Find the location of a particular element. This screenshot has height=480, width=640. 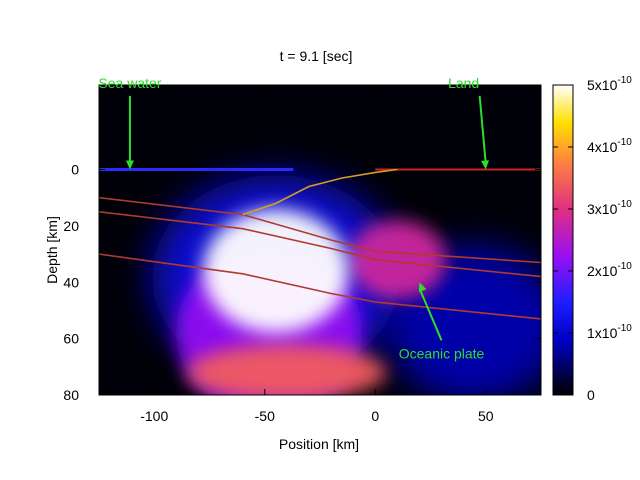

colorbar-tick-label: 2x10⁻¹⁰ is located at coordinates (609, 270).